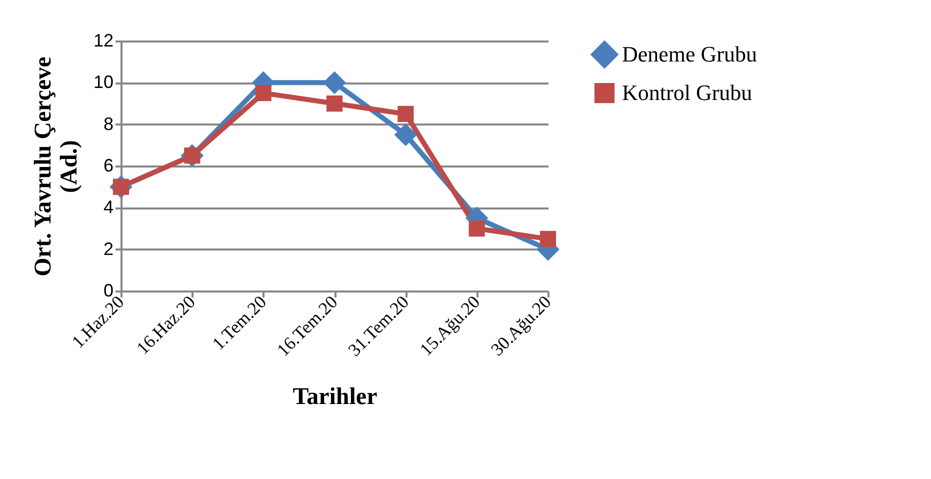  I want to click on y-tick-label: 12, so click(103, 40).